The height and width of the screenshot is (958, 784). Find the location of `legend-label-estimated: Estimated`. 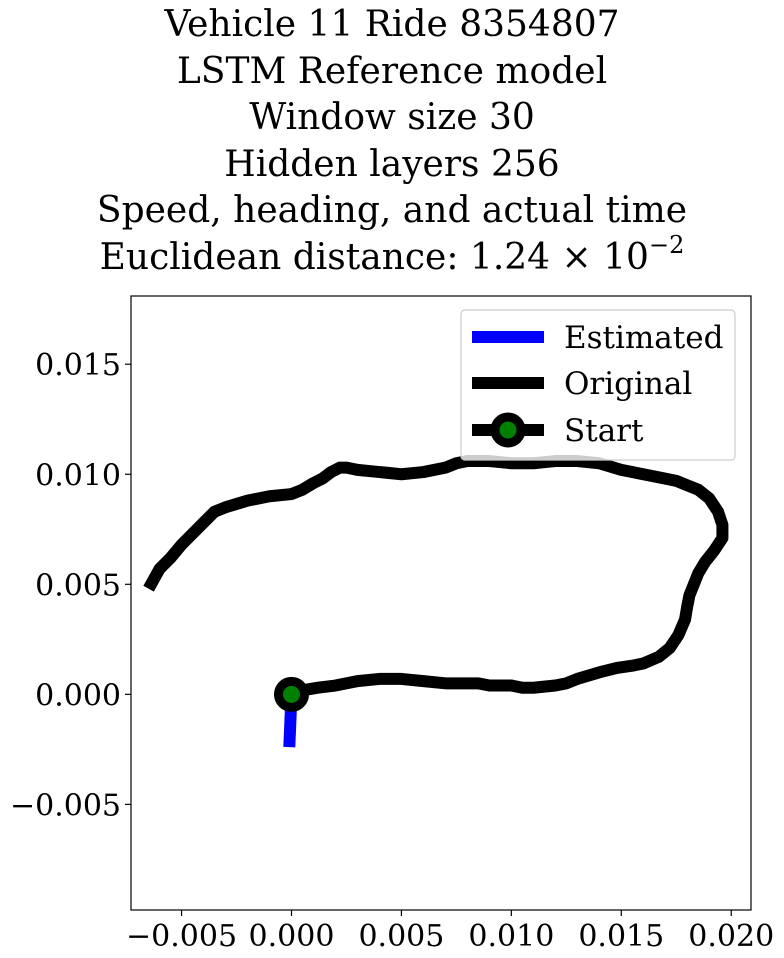

legend-label-estimated: Estimated is located at coordinates (643, 338).